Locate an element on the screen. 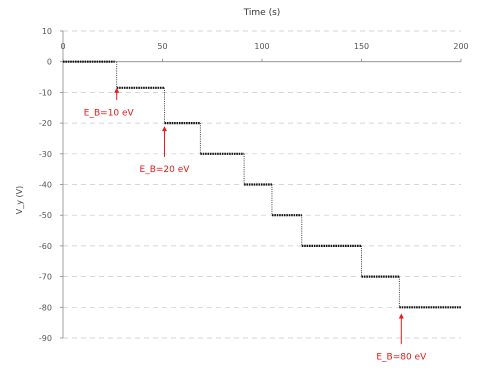  x-tick-label: 0 is located at coordinates (62, 46).